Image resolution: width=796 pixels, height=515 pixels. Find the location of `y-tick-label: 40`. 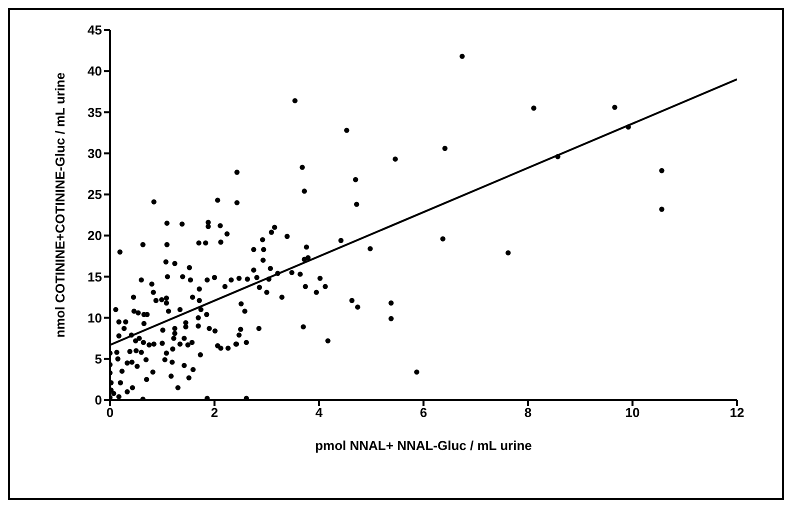

y-tick-label: 40 is located at coordinates (95, 71).